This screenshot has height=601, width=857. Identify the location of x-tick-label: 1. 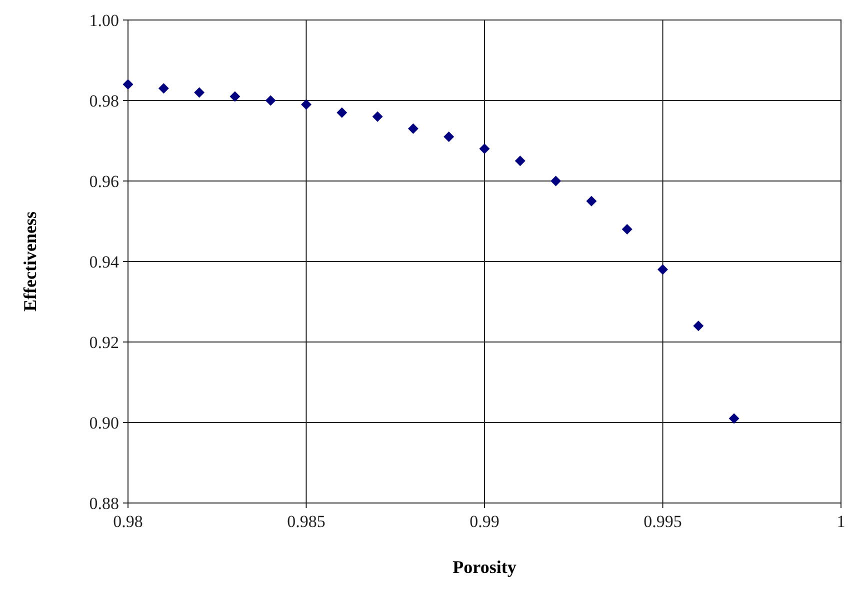
(841, 521).